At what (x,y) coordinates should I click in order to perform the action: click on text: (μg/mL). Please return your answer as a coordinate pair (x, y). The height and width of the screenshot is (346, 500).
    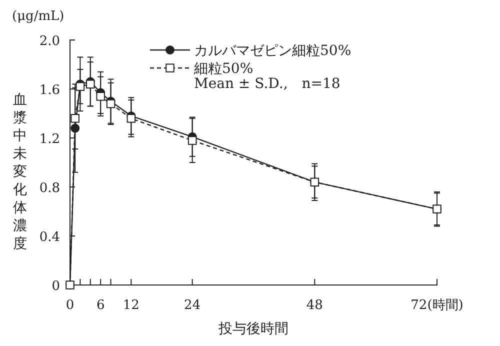
    Looking at the image, I should click on (38, 16).